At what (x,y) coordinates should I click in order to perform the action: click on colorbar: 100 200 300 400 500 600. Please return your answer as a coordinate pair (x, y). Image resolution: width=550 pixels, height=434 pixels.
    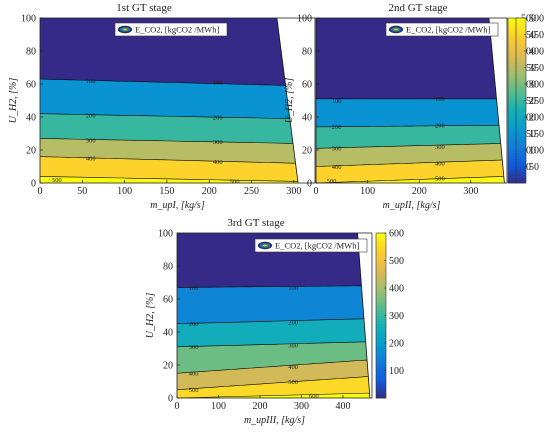
    Looking at the image, I should click on (389, 314).